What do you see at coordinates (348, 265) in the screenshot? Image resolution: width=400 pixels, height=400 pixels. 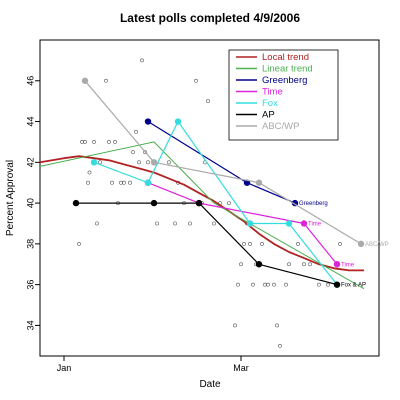 I see `series-end-label-time: Time` at bounding box center [348, 265].